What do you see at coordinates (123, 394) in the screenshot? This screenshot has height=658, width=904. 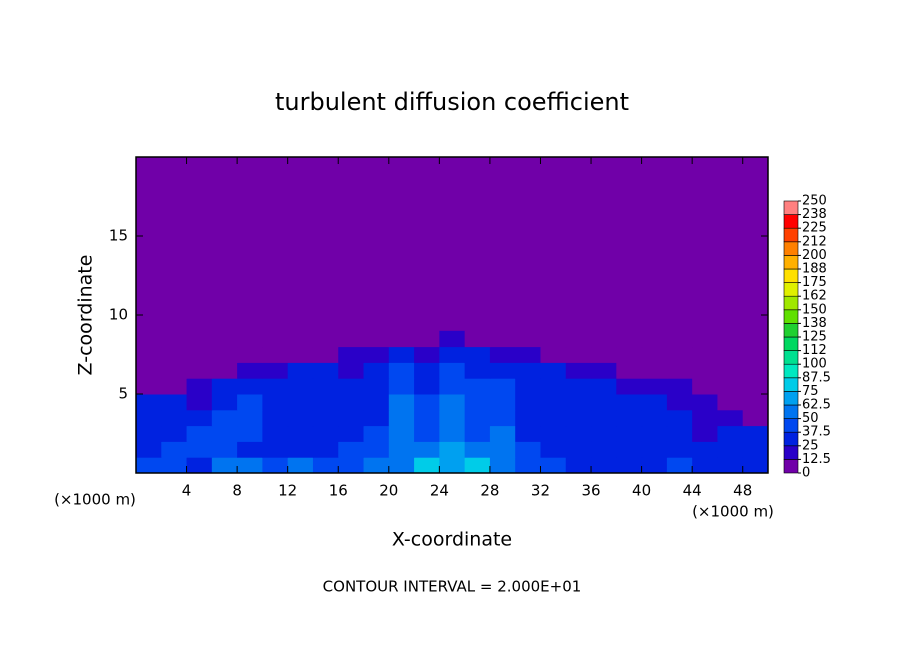 I see `y-tick-label: 5` at bounding box center [123, 394].